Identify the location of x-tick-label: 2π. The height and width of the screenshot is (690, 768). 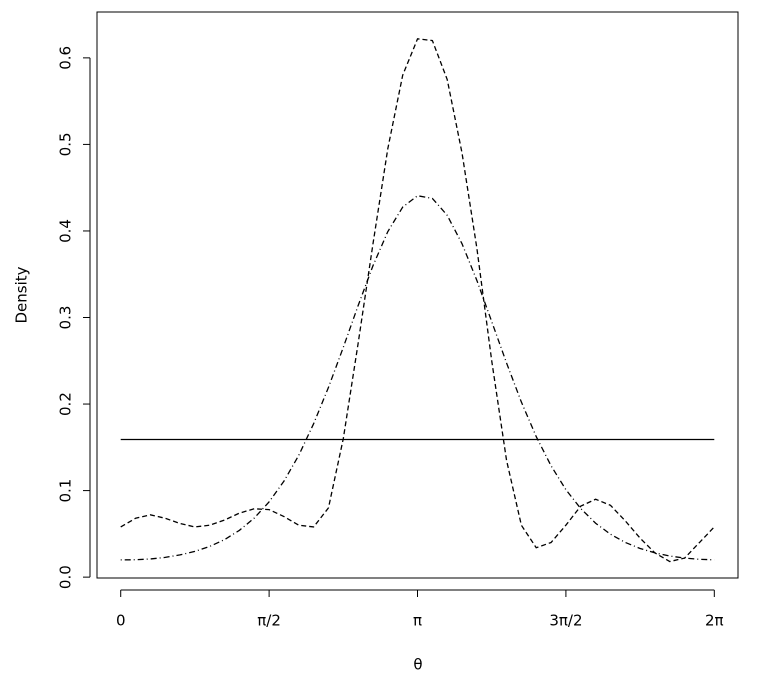
(714, 621).